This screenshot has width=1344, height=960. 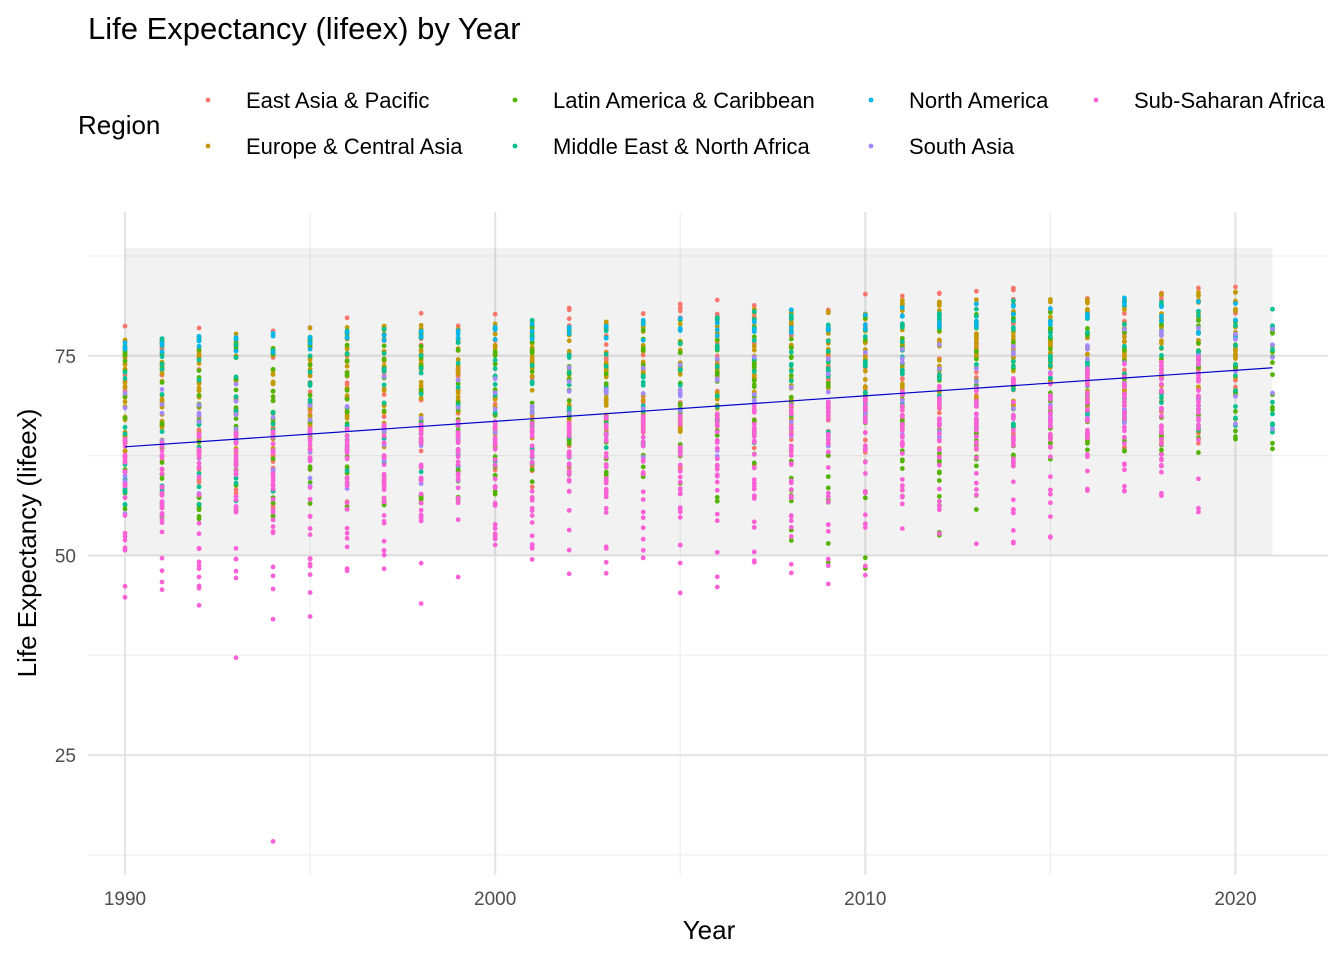 I want to click on legend-key, so click(x=515, y=100).